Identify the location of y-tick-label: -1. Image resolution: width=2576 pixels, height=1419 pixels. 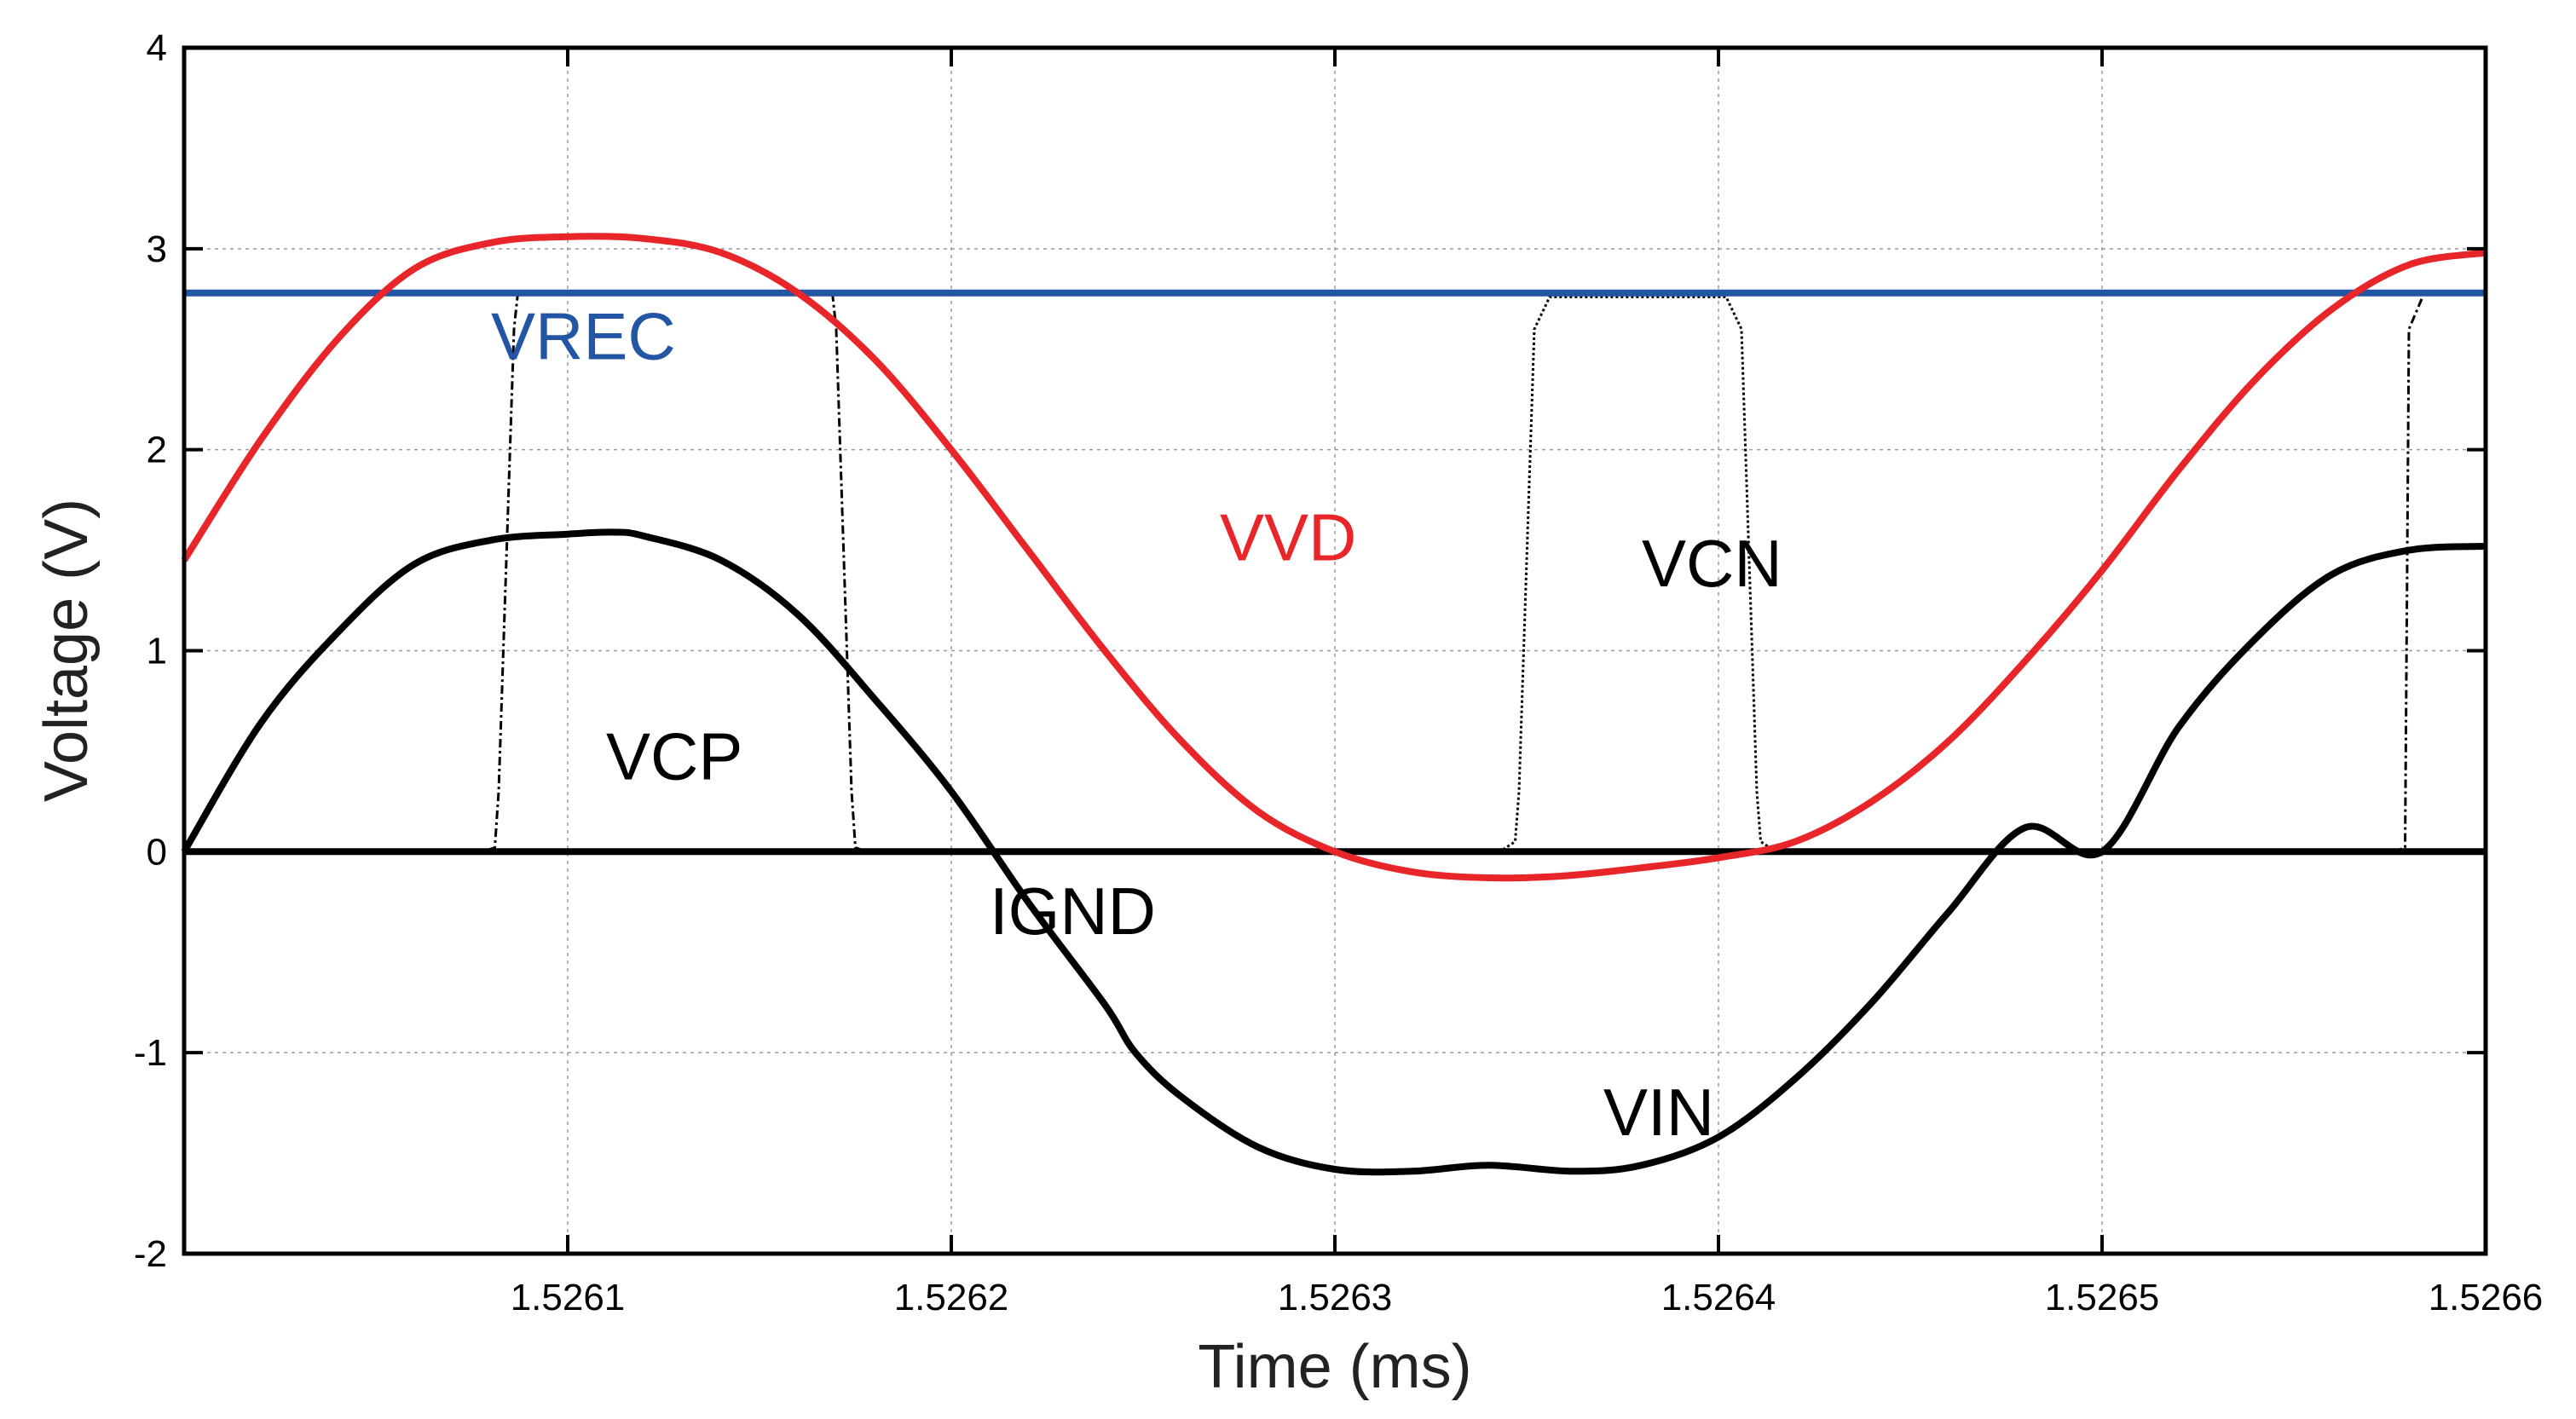
(150, 1053).